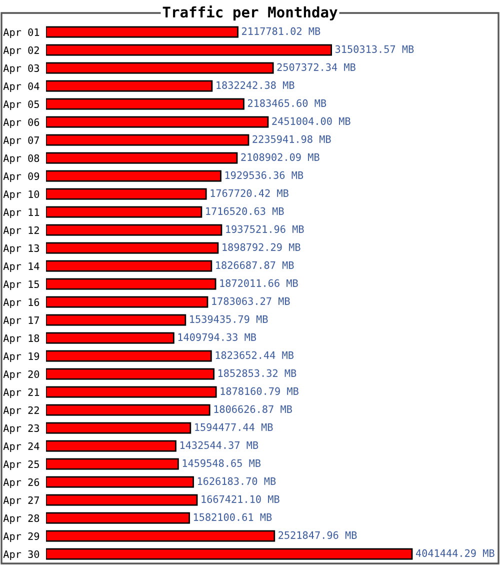 The height and width of the screenshot is (565, 500). Describe the element at coordinates (21, 393) in the screenshot. I see `y-tick-label: Apr 21` at that location.